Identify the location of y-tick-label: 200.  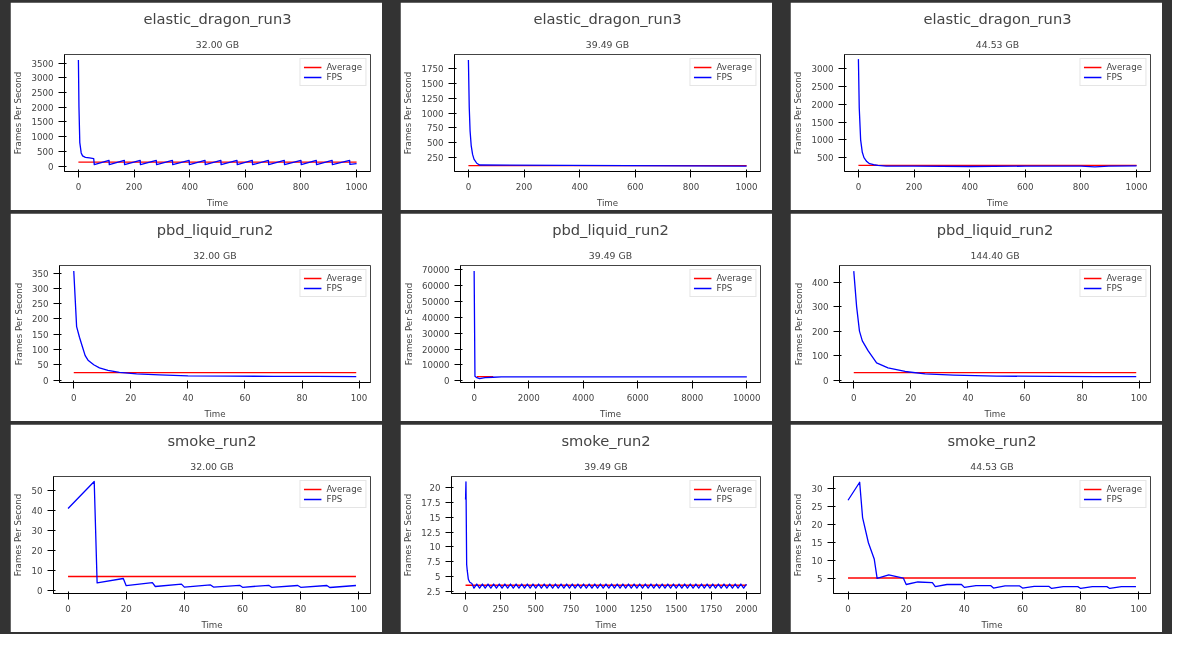
(40, 319).